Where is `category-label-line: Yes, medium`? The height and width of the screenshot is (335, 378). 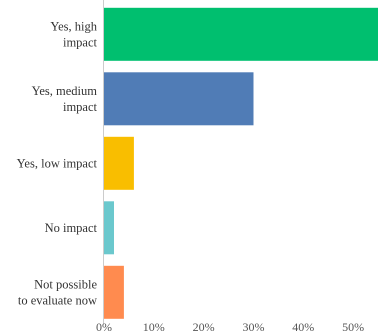
category-label-line: Yes, medium is located at coordinates (65, 91).